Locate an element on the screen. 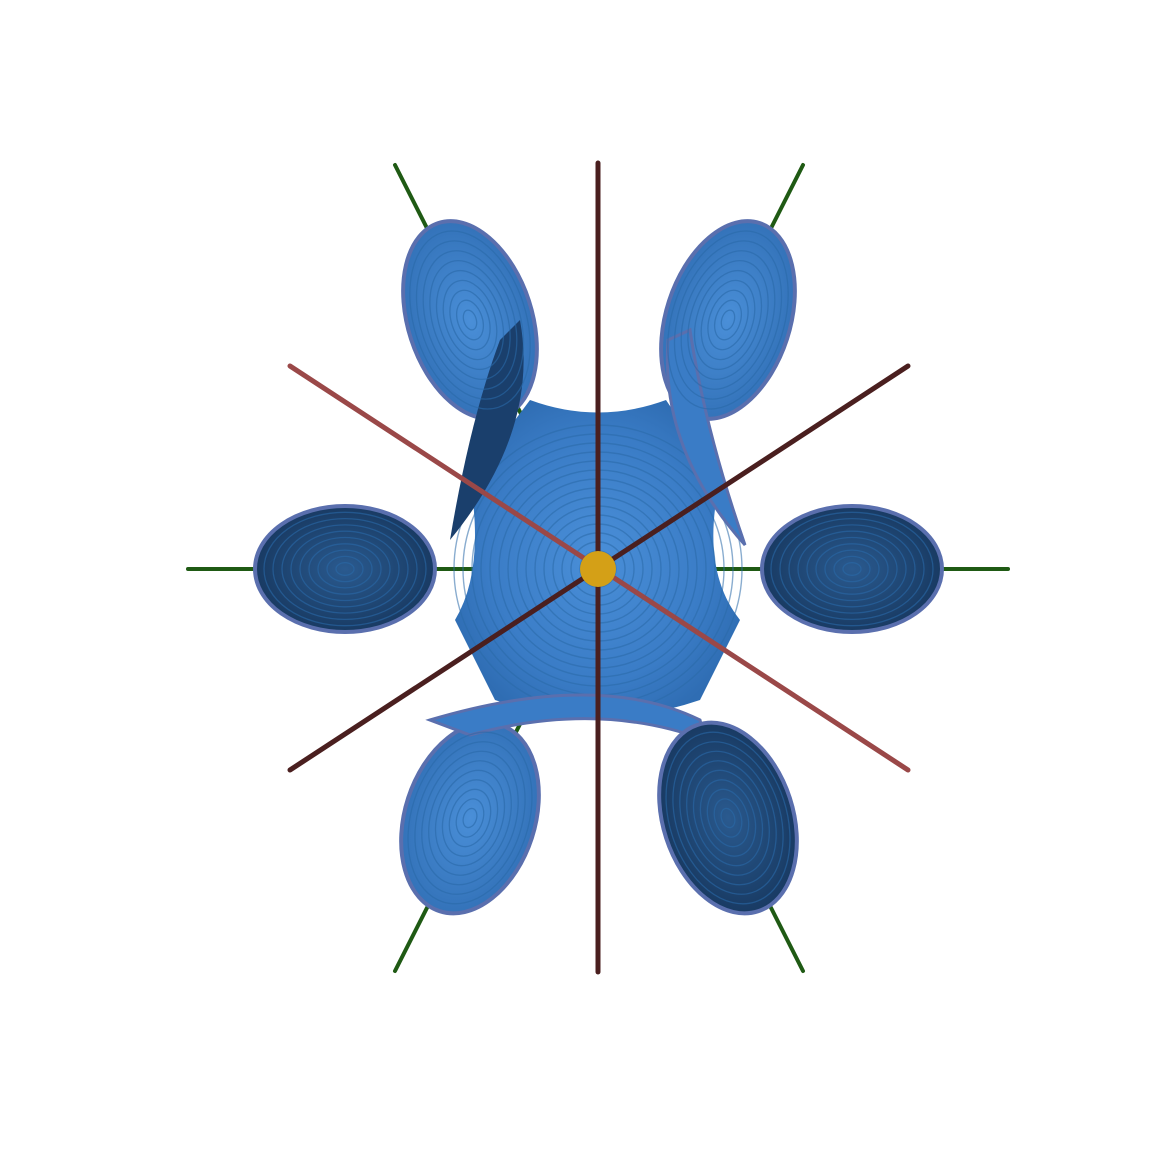 The width and height of the screenshot is (1168, 1168). lobe-lower-right is located at coordinates (728, 818).